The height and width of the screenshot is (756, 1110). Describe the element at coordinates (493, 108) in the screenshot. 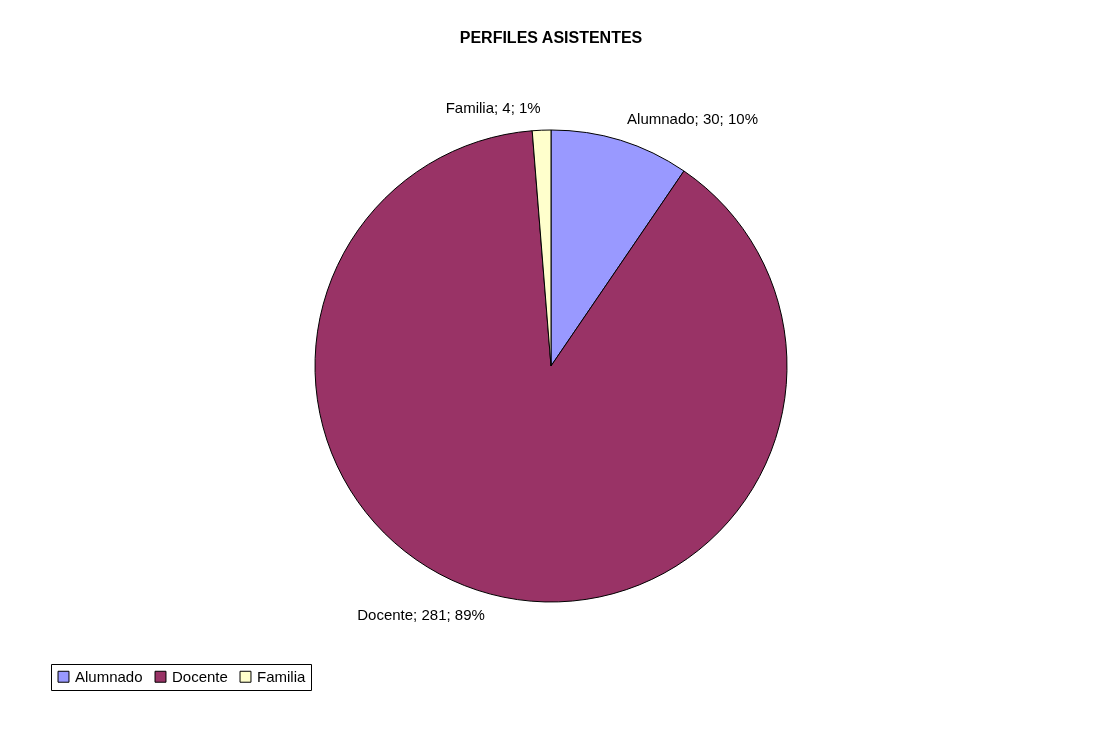

I see `data-label: Familia; 4; 1%` at that location.